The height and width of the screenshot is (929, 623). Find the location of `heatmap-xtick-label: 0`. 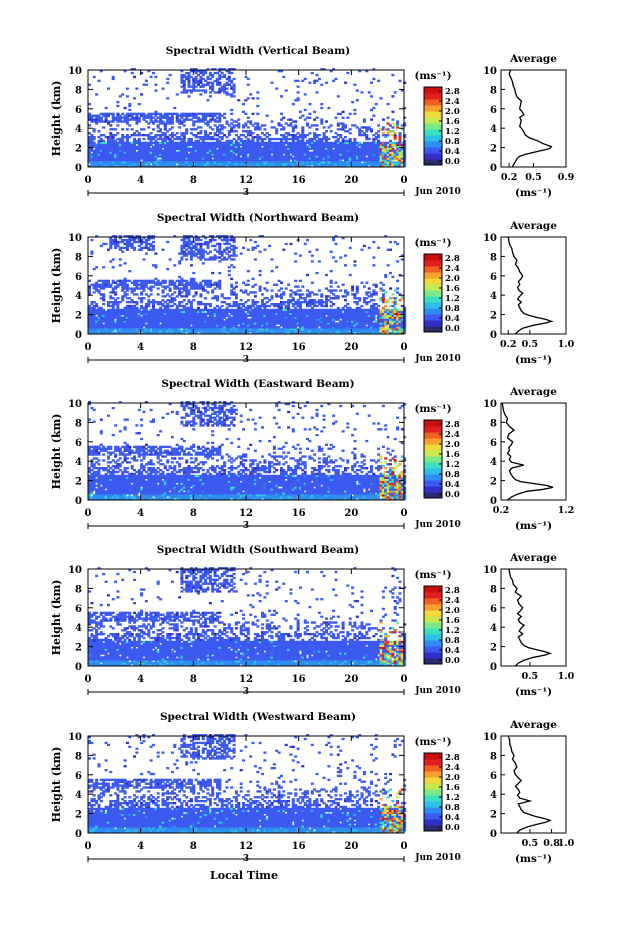

heatmap-xtick-label: 0 is located at coordinates (88, 180).